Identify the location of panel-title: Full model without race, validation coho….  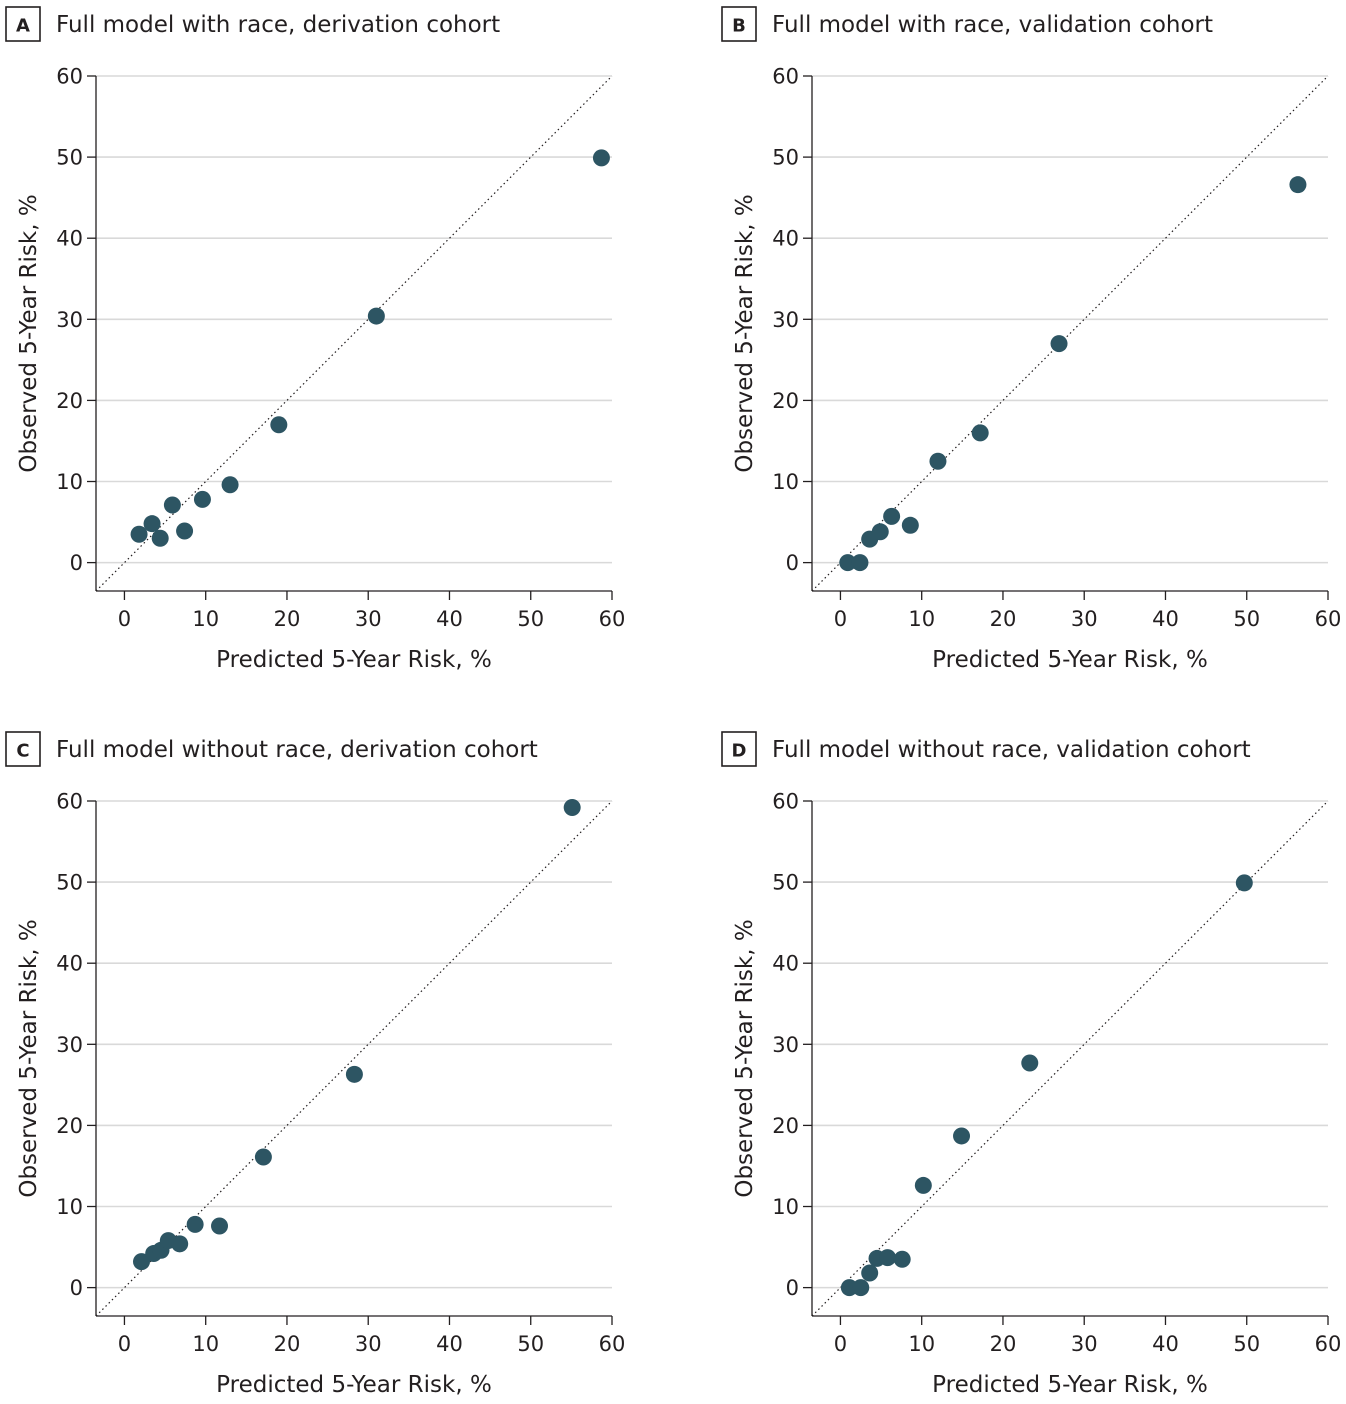
(1011, 750).